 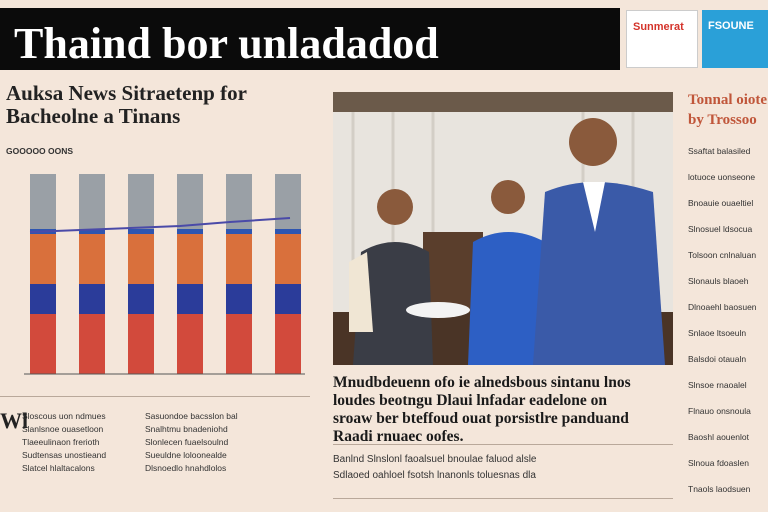 What do you see at coordinates (735, 39) in the screenshot?
I see `ad: FSOUNE` at bounding box center [735, 39].